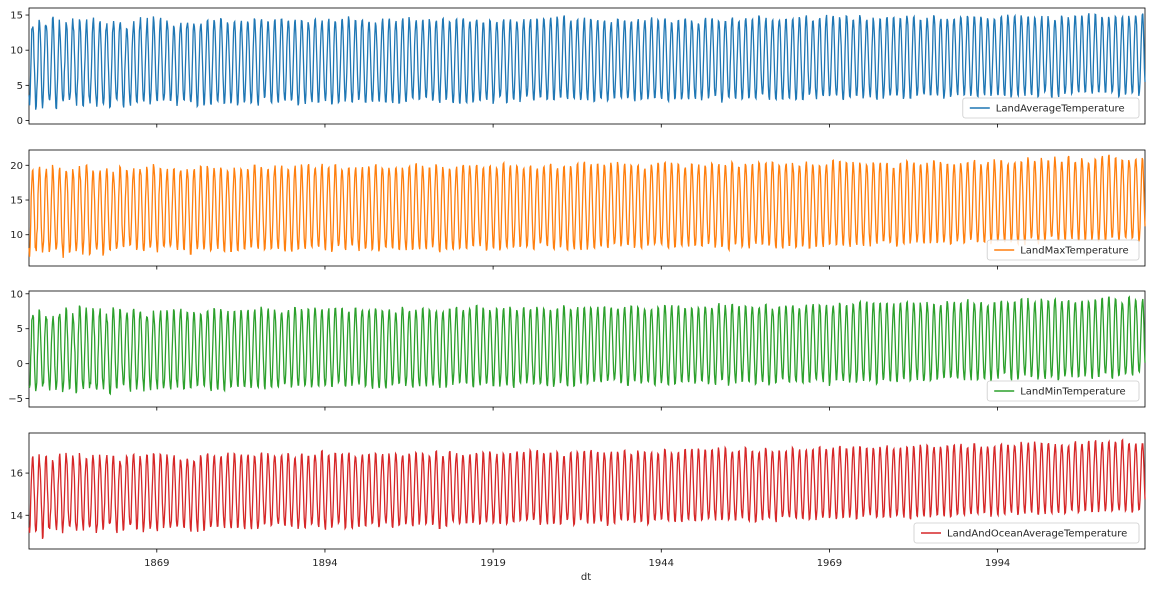 Image resolution: width=1152 pixels, height=589 pixels. I want to click on legend: LandAverageTemperature, so click(1051, 108).